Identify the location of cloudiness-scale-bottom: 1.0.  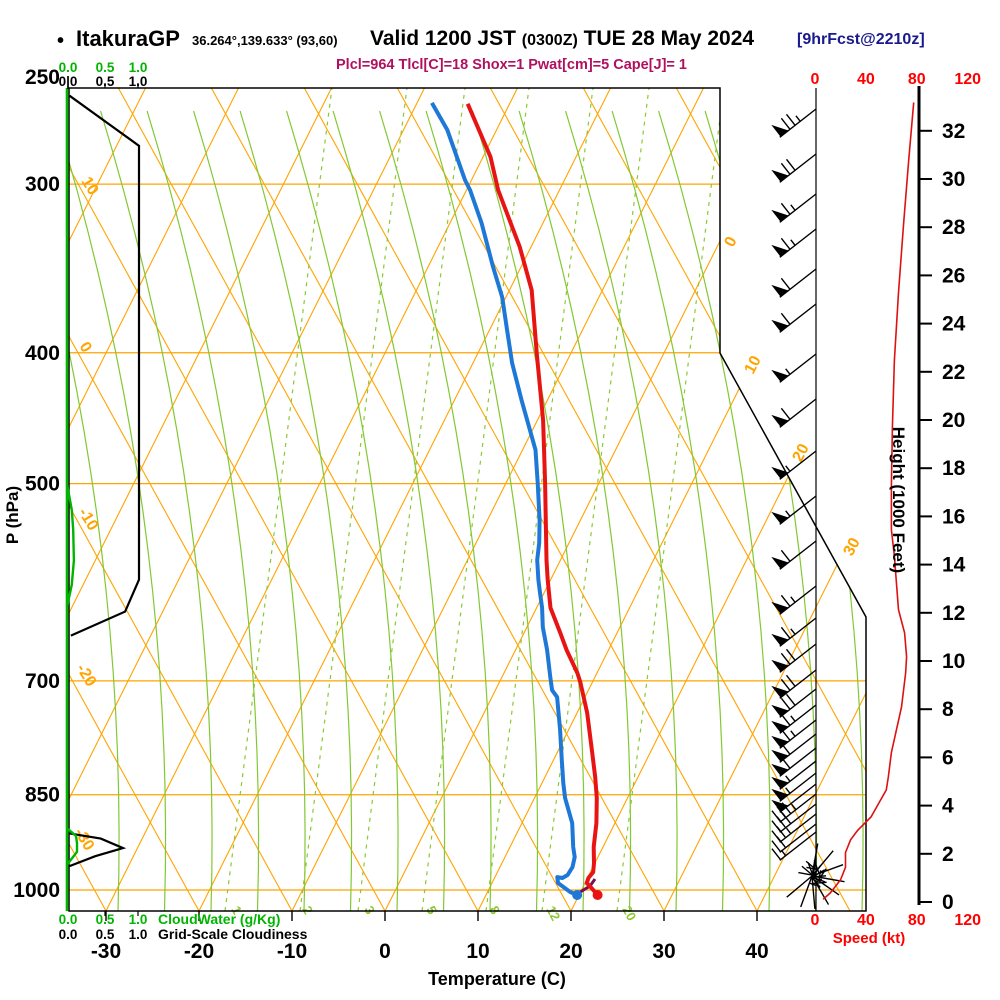
(138, 934).